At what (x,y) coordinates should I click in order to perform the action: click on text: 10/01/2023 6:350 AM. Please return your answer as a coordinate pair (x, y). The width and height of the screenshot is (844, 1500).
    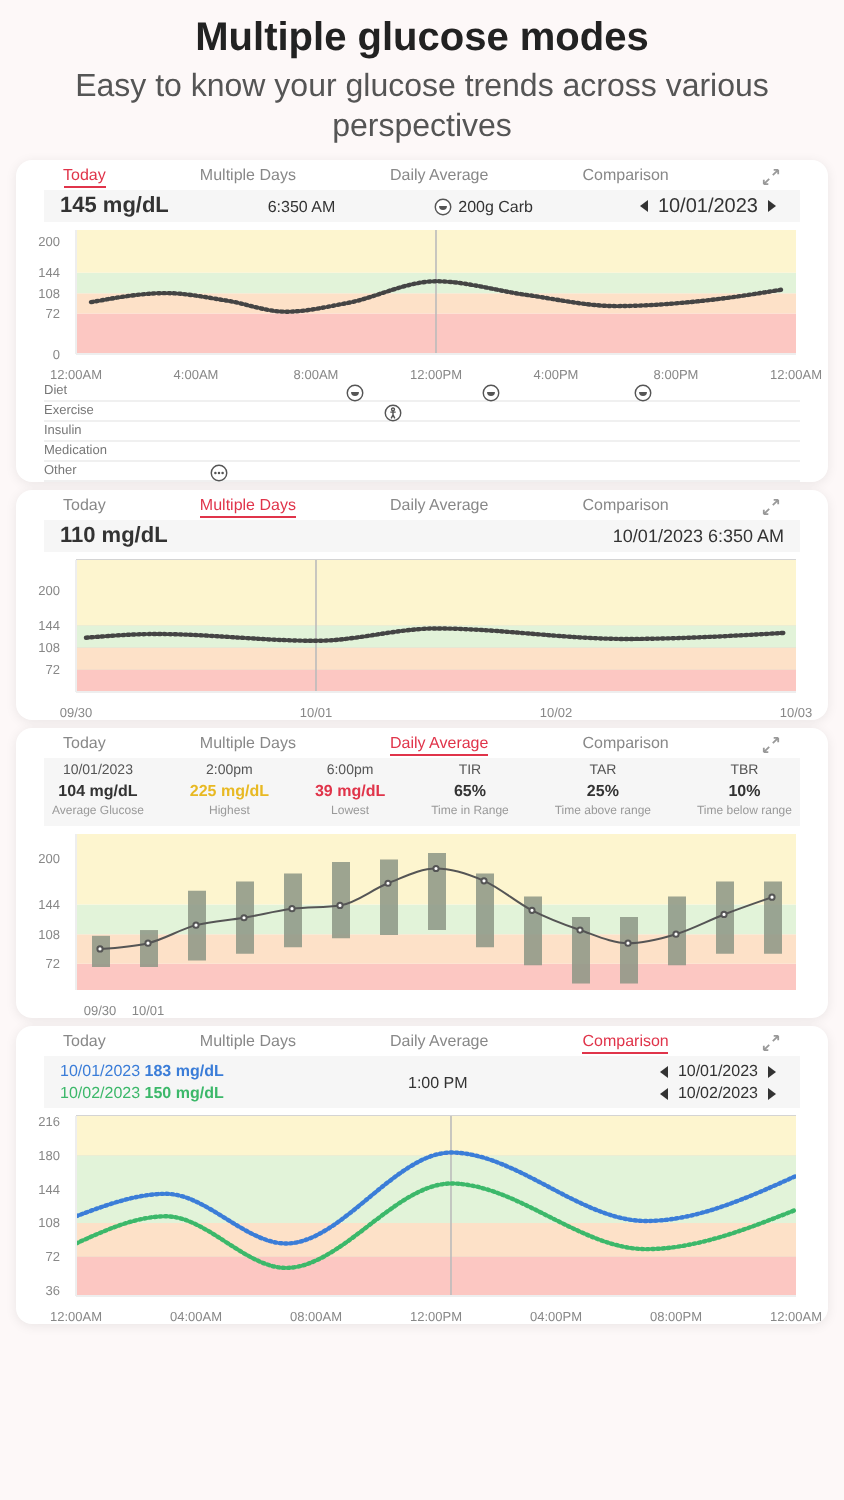
    Looking at the image, I should click on (698, 536).